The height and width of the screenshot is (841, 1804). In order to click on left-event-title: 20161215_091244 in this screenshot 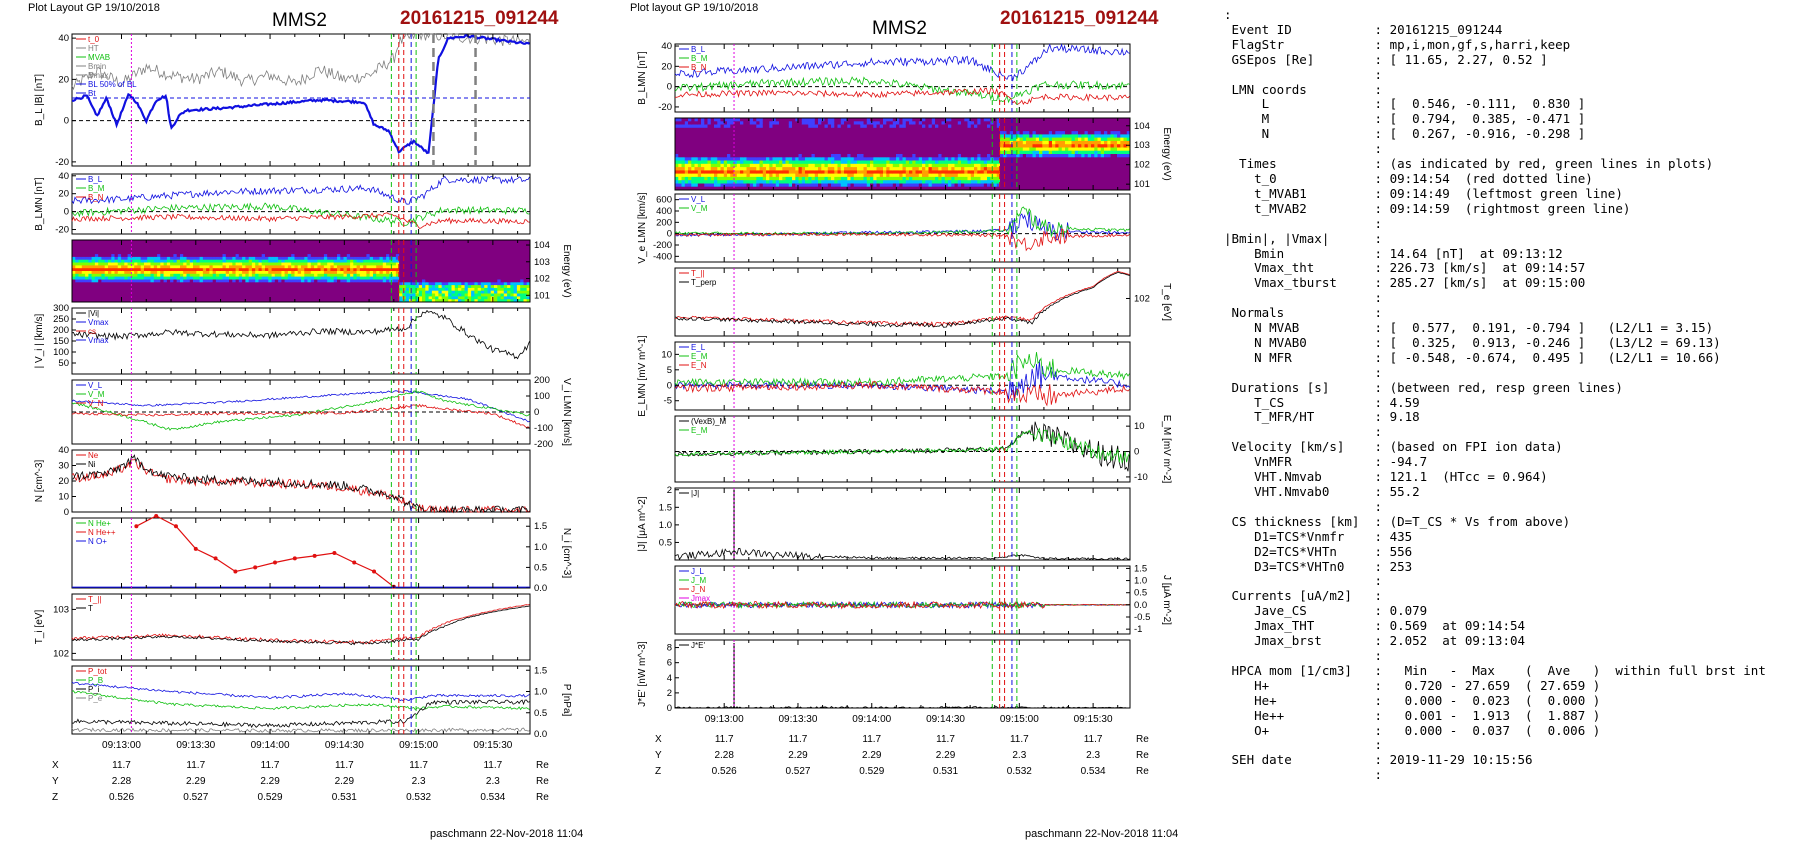, I will do `click(479, 18)`.